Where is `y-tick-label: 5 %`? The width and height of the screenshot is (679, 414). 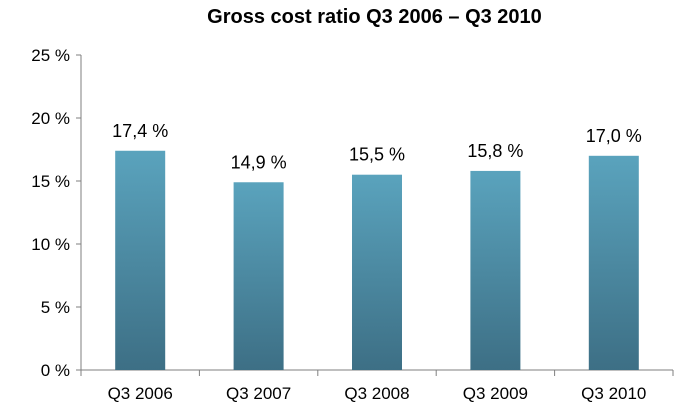
y-tick-label: 5 % is located at coordinates (55, 307).